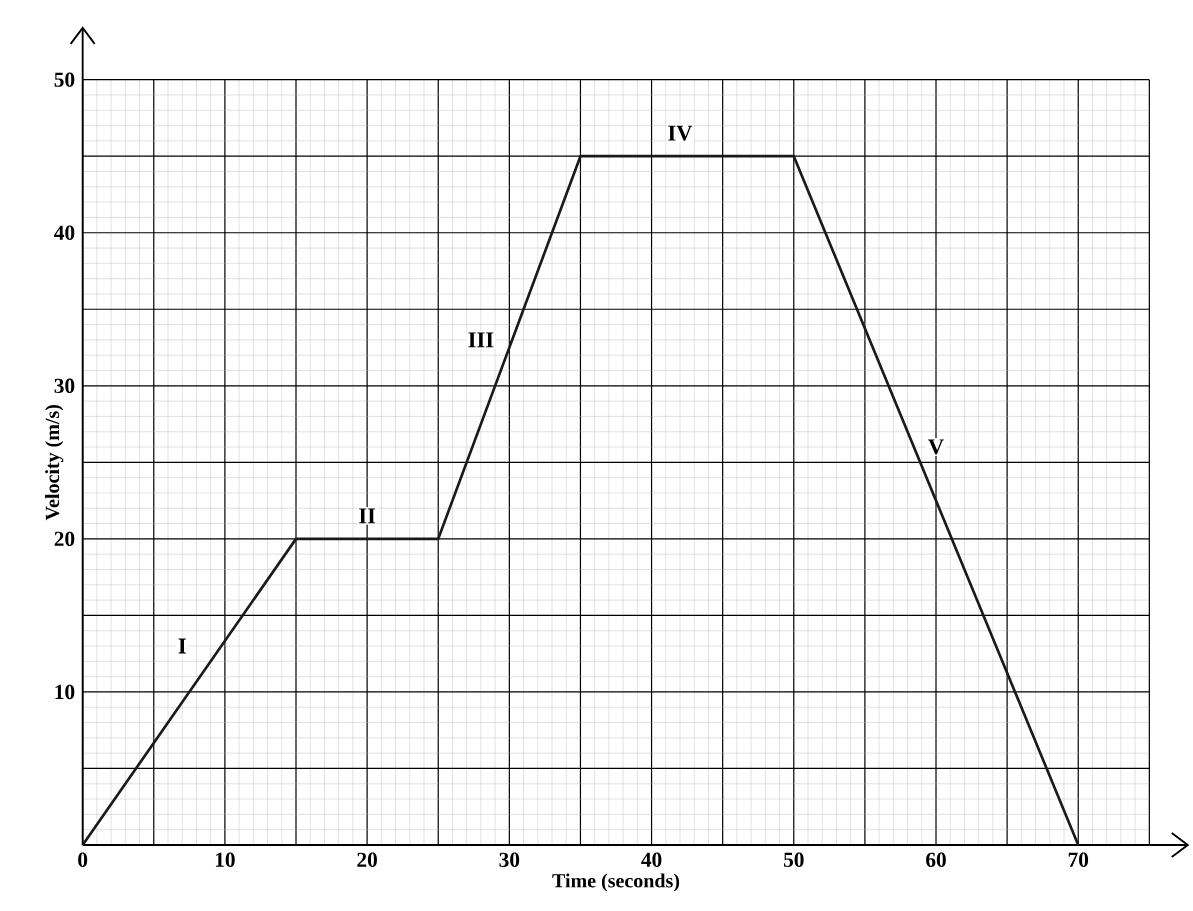 The width and height of the screenshot is (1193, 911). I want to click on annotation: I, so click(182, 646).